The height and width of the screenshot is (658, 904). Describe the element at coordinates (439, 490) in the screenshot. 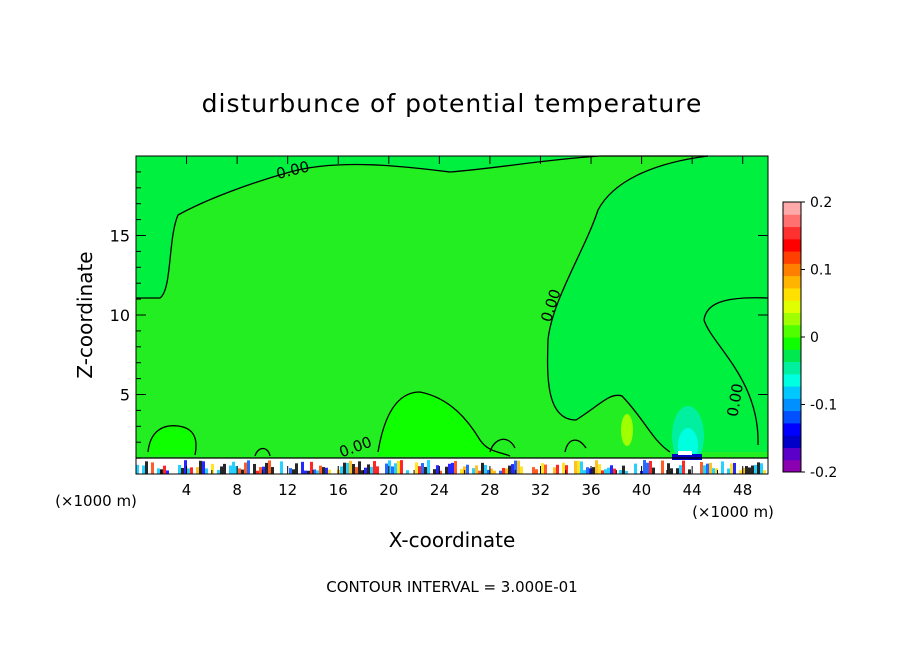

I see `x-tick-label: 24` at that location.